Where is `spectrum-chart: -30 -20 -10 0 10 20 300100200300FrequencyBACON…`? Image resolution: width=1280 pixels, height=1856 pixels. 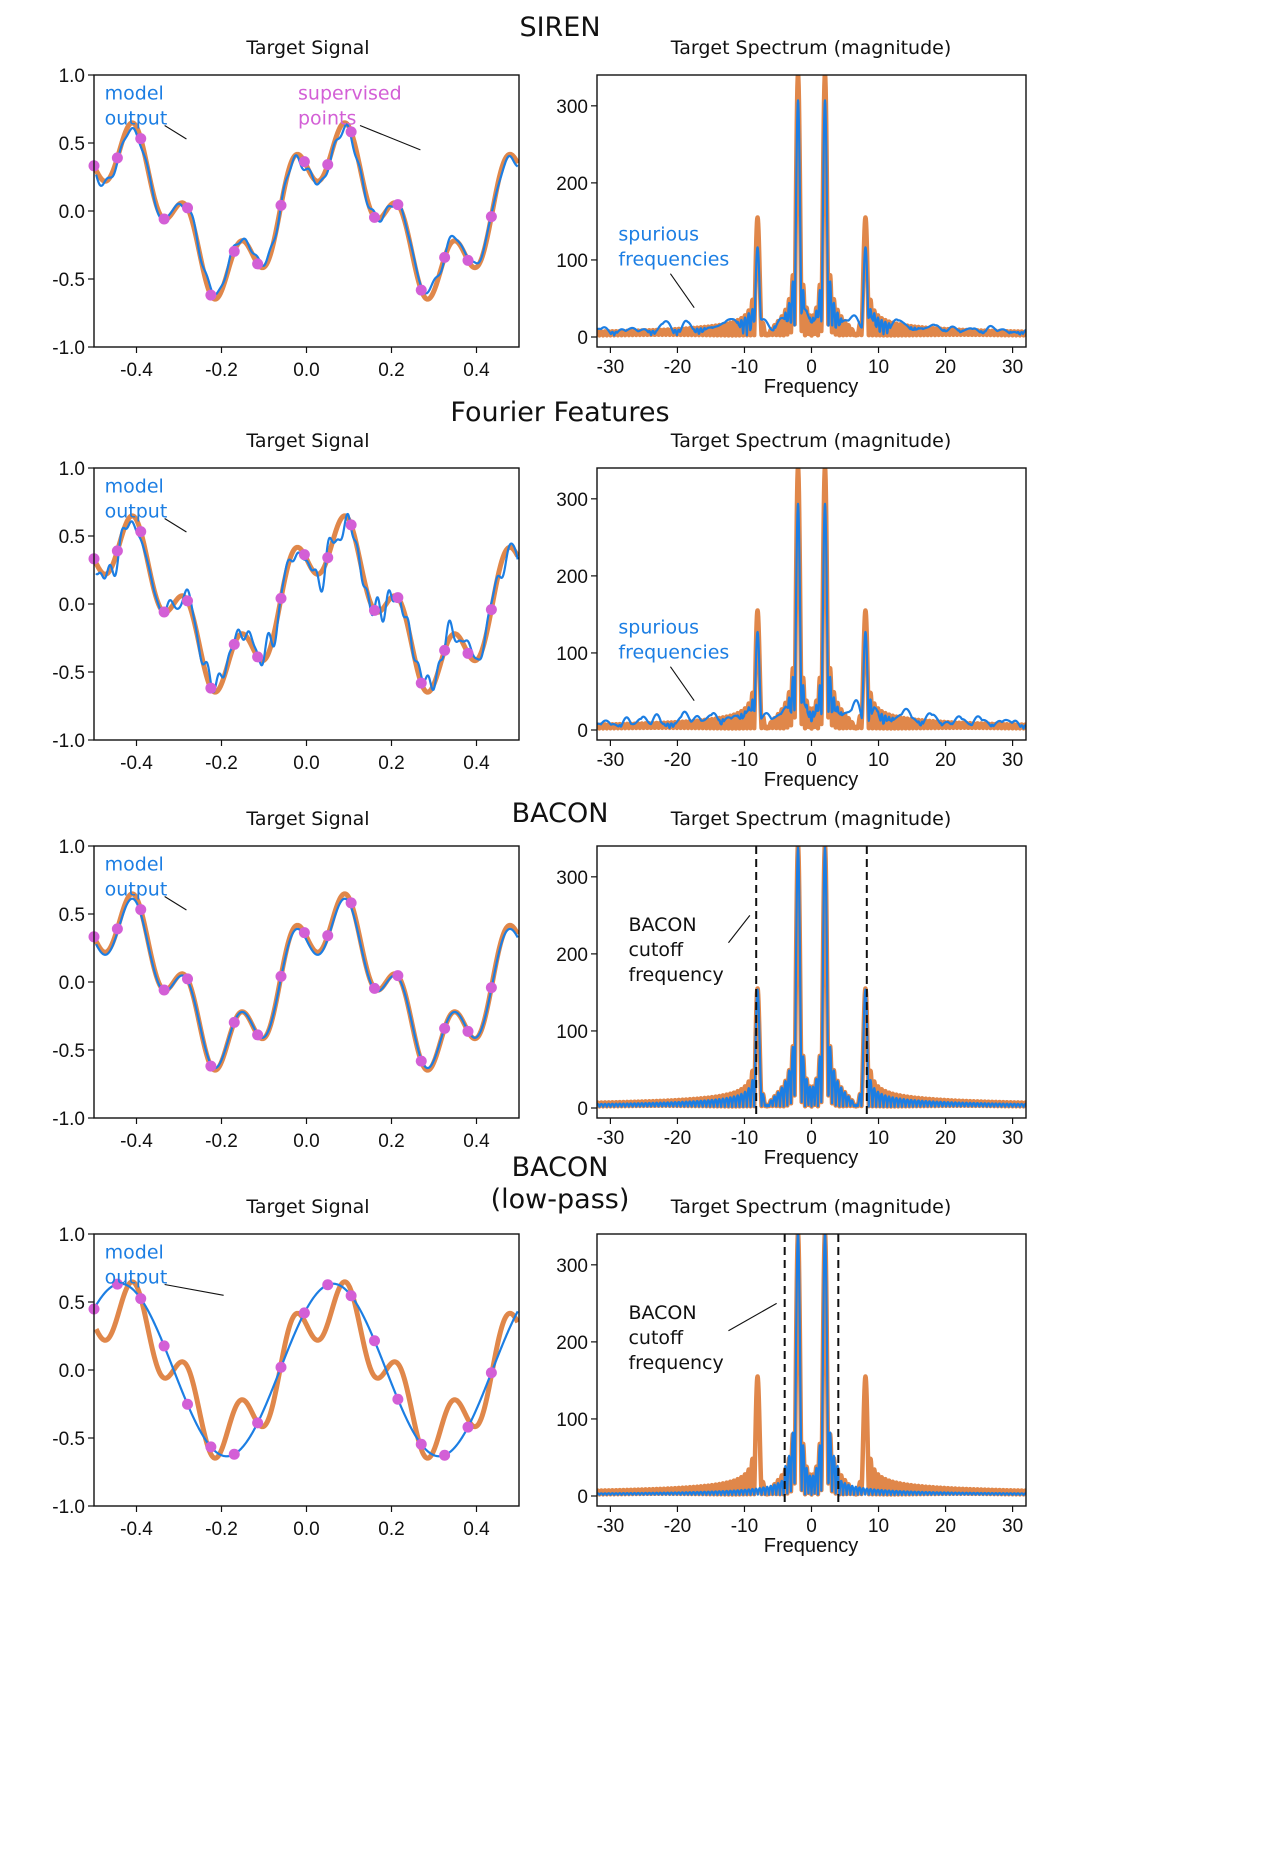
spectrum-chart: -30 -20 -10 0 10 20 300100200300FrequencyBACON… is located at coordinates (791, 1007).